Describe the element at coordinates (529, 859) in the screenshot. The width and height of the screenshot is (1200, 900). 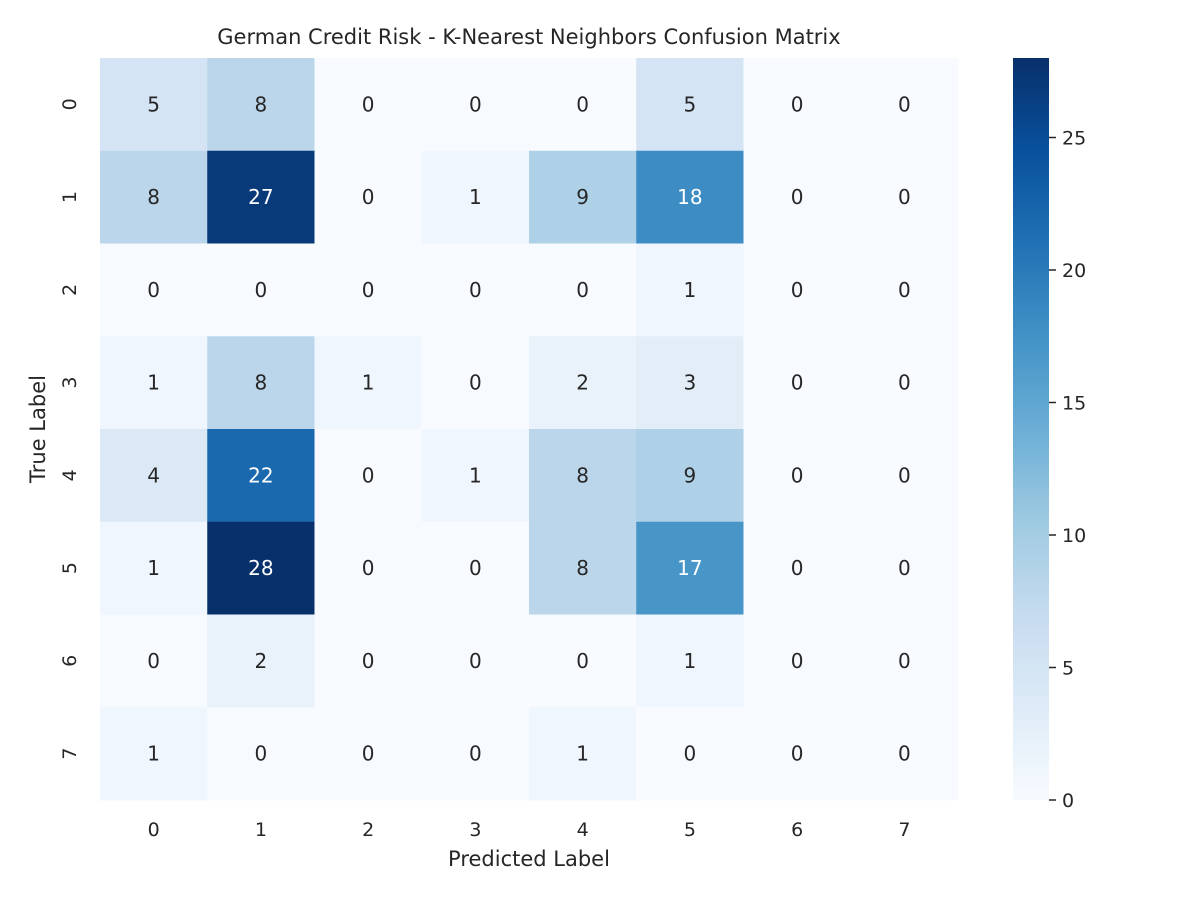
I see `x-axis-label: Predicted Label` at that location.